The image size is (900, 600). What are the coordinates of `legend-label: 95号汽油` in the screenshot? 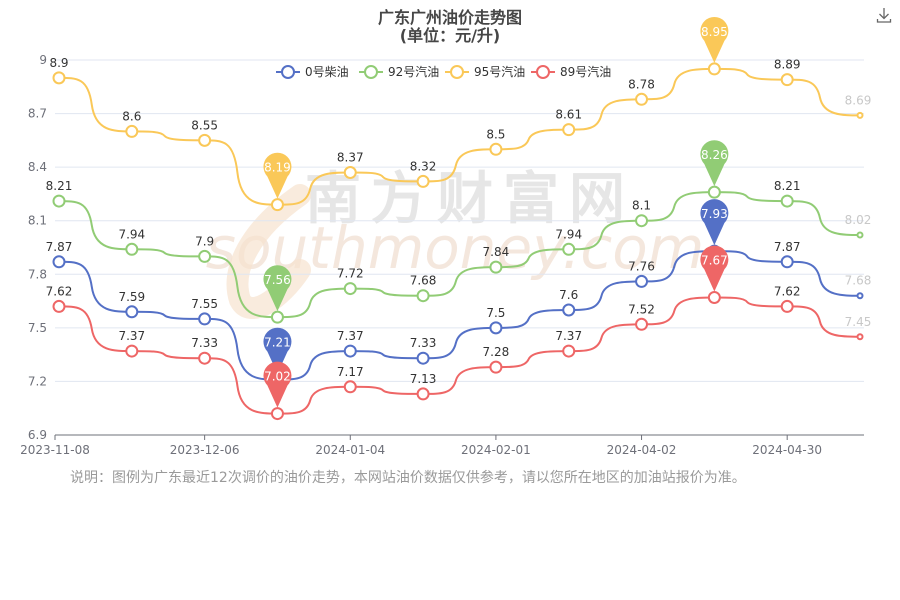 It's located at (499, 71).